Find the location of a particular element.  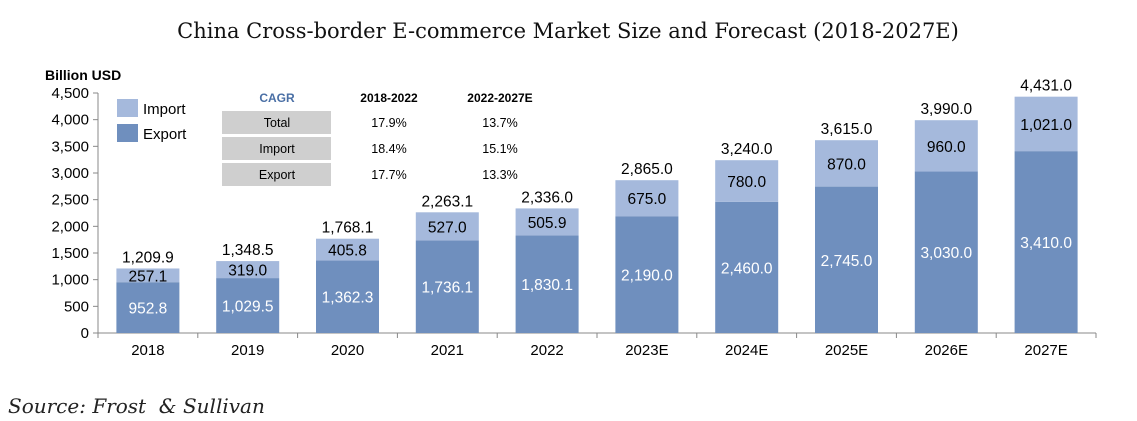

y-tick-label: 0 is located at coordinates (85, 333).